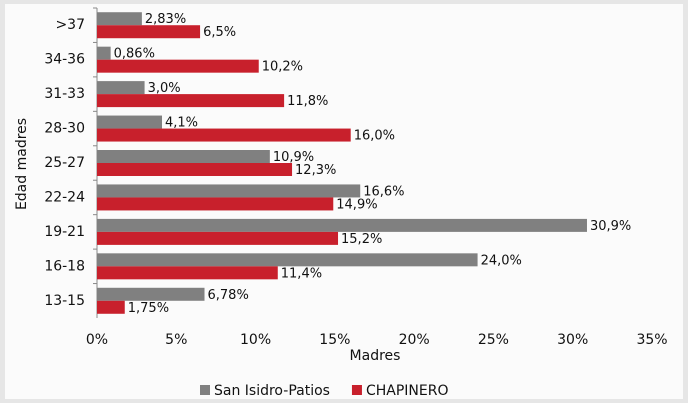  What do you see at coordinates (64, 301) in the screenshot?
I see `y-tick-label: 13-15` at bounding box center [64, 301].